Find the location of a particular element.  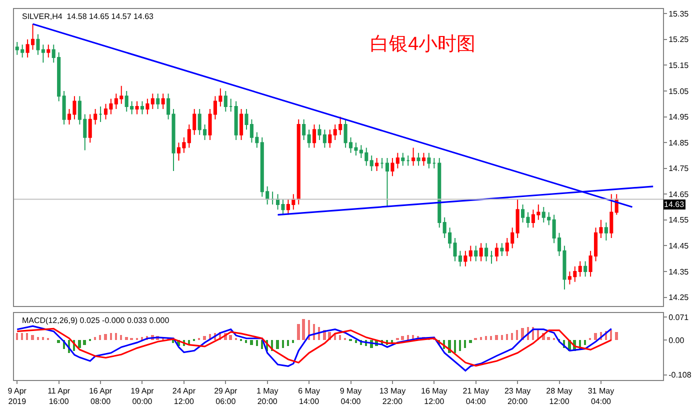

x-tick-label: 28 May 12:00 is located at coordinates (559, 396).